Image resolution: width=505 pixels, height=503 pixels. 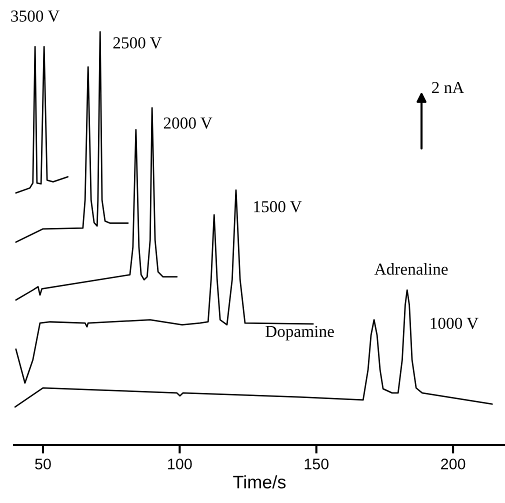 I want to click on annotation: 2 nA, so click(x=448, y=88).